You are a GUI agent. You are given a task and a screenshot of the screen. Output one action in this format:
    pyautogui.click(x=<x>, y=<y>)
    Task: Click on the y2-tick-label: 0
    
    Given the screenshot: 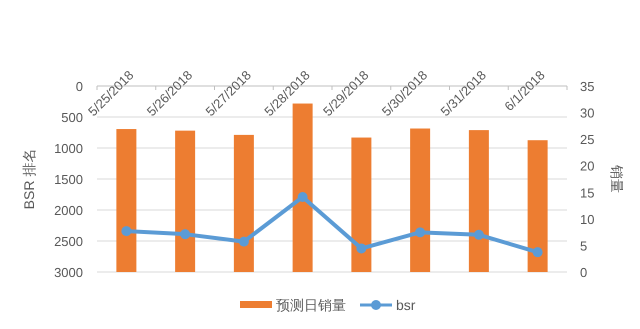 What is the action you would take?
    pyautogui.click(x=584, y=272)
    